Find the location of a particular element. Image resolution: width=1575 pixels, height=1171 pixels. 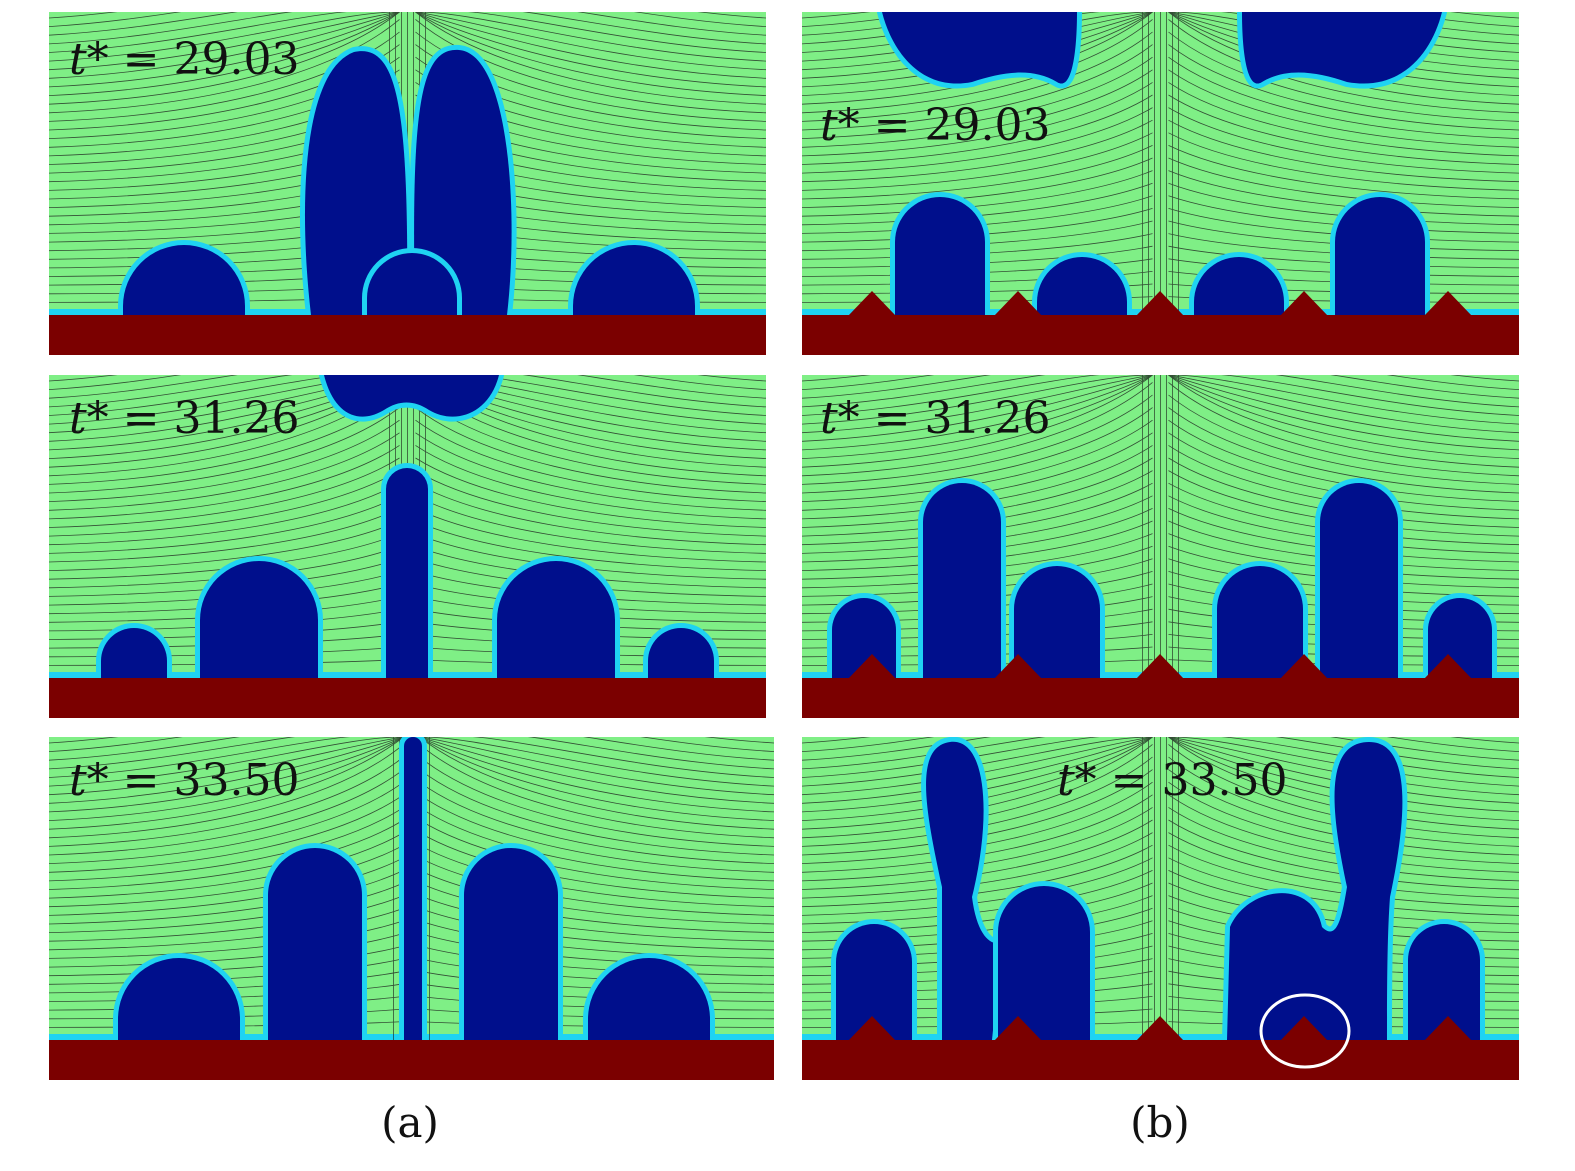

panel-a-2: t* = 31.26 is located at coordinates (407, 546).